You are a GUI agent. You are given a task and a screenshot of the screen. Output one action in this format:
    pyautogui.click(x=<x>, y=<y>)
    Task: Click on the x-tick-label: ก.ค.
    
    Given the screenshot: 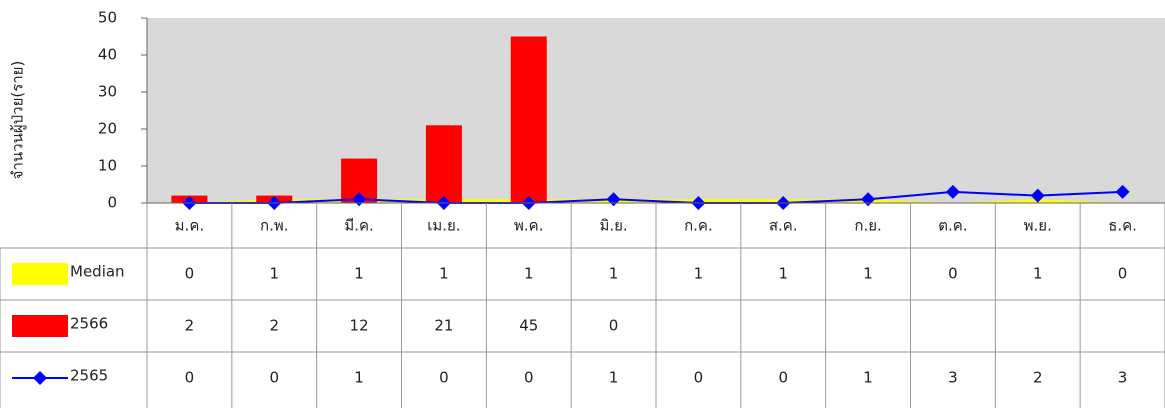 What is the action you would take?
    pyautogui.click(x=698, y=226)
    